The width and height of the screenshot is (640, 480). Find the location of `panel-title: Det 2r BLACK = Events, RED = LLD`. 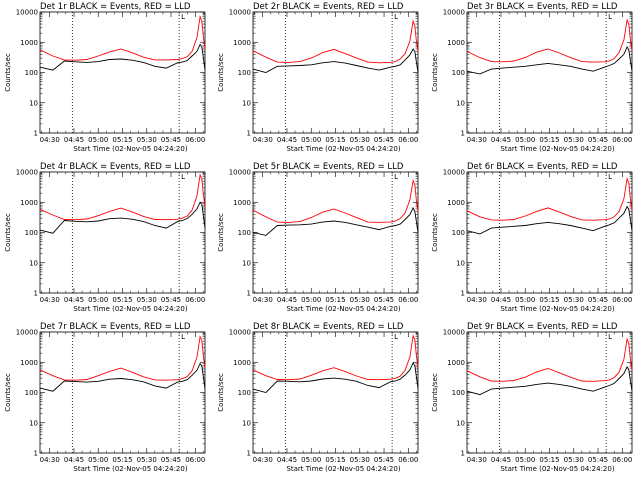

panel-title: Det 2r BLACK = Events, RED = LLD is located at coordinates (328, 7).